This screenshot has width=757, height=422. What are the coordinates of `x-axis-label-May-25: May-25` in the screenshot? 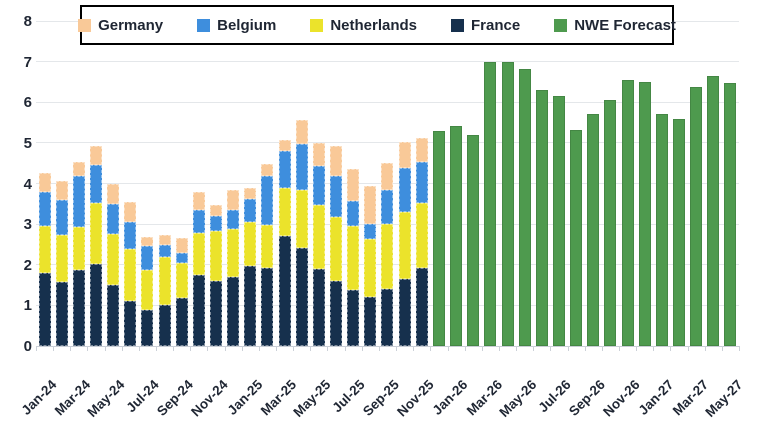 It's located at (312, 398).